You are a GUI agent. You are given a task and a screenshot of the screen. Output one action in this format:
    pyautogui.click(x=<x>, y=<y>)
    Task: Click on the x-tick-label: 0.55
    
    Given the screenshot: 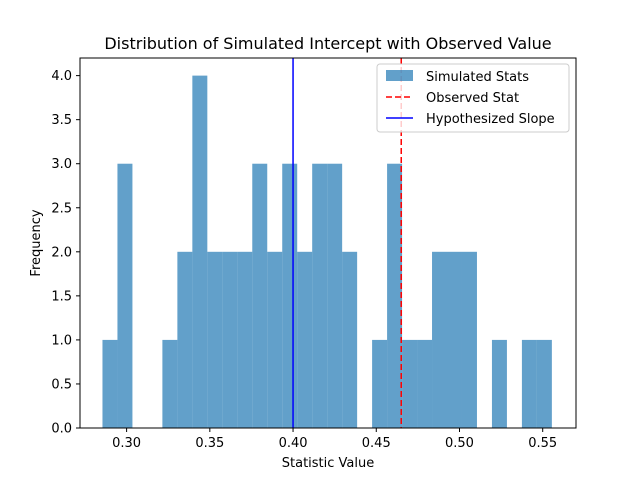 What is the action you would take?
    pyautogui.click(x=542, y=443)
    